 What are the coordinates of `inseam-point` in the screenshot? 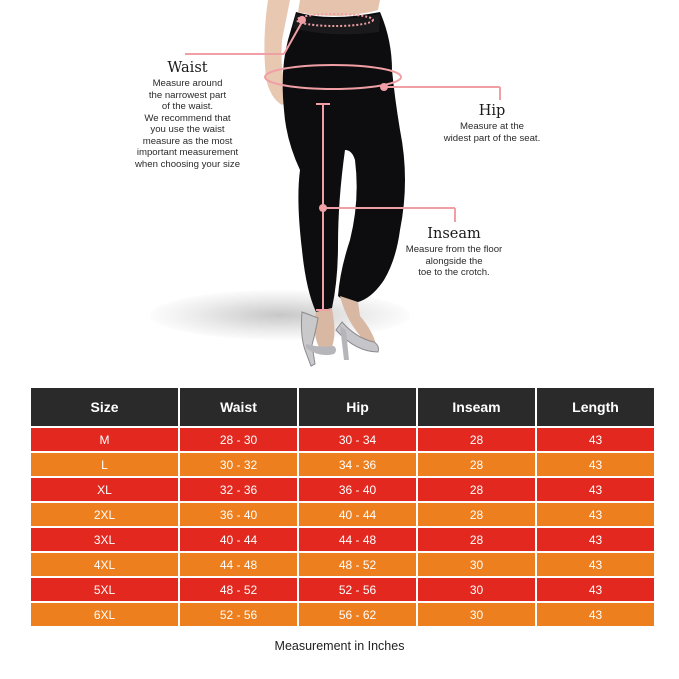 It's located at (323, 208).